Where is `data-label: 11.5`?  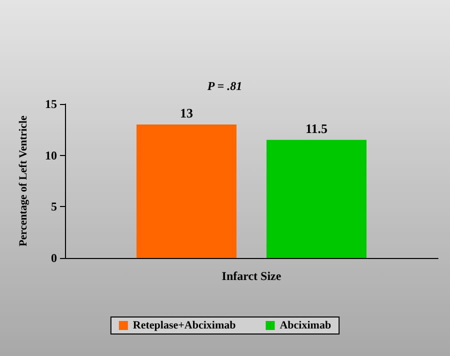 data-label: 11.5 is located at coordinates (316, 128).